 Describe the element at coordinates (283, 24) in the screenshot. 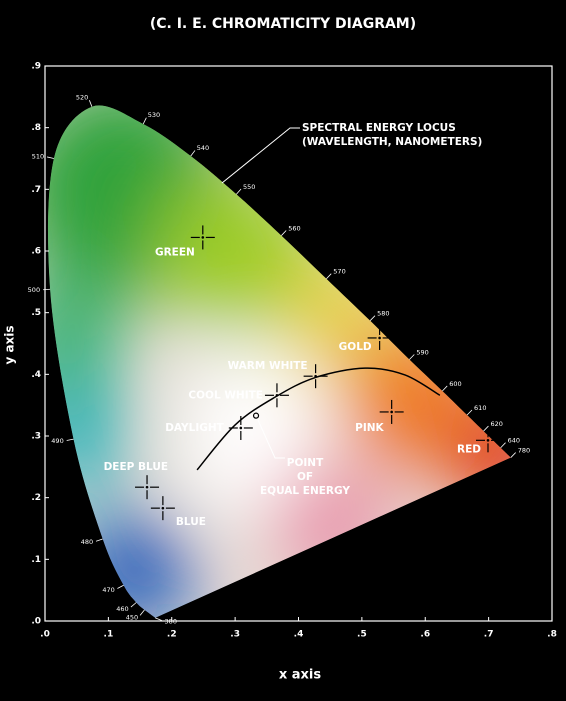

I see `chart-title: (C. I. E. CHROMATICITY DIAGRAM)` at that location.